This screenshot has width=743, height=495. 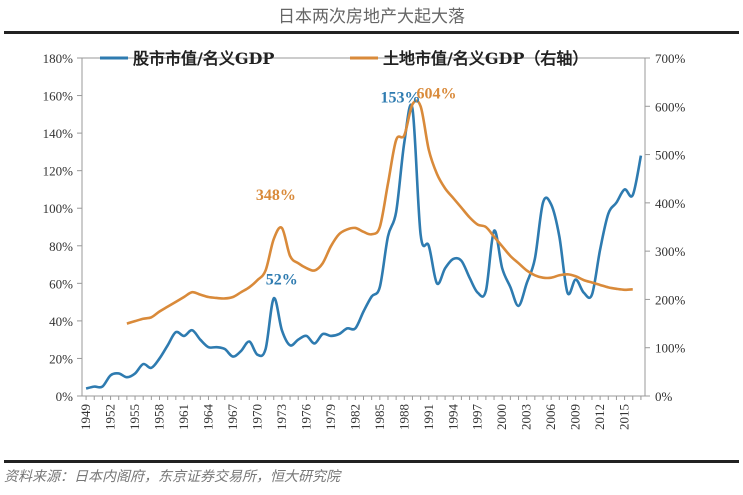 What do you see at coordinates (61, 358) in the screenshot?
I see `y-left-tick-label: 20%` at bounding box center [61, 358].